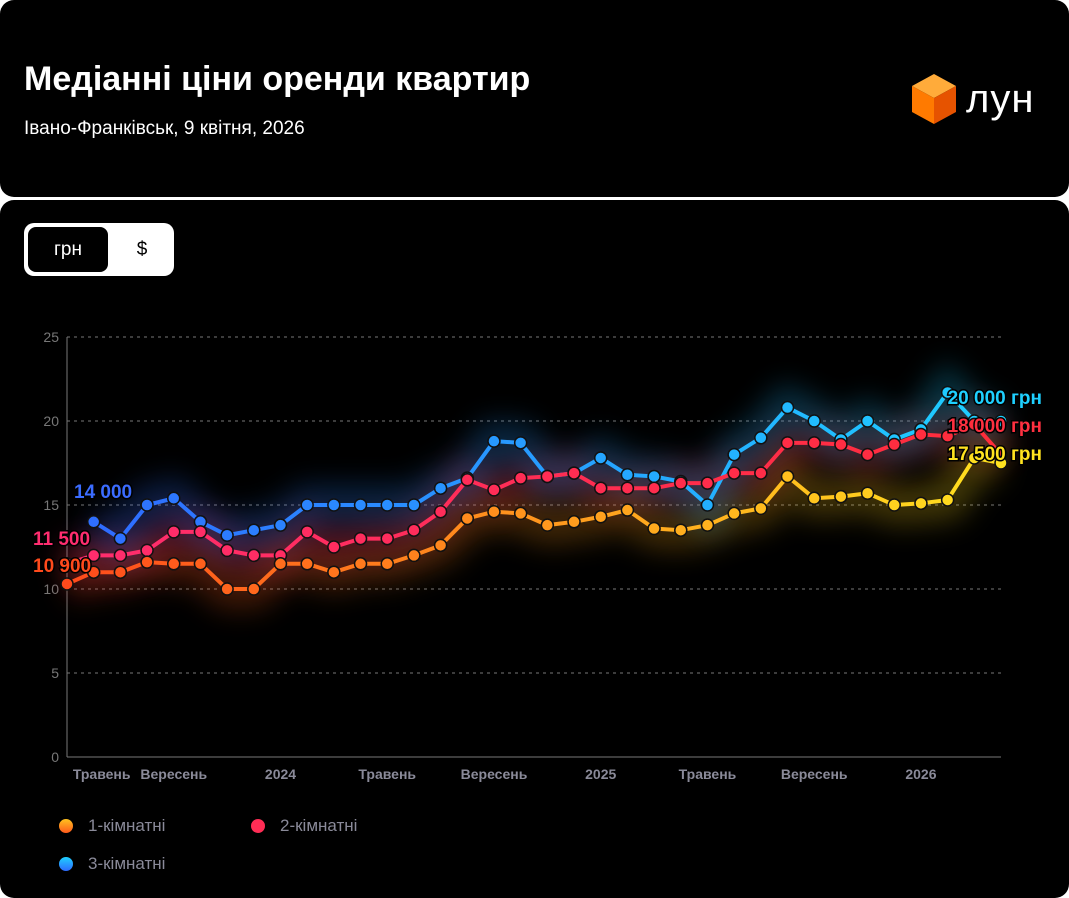 The image size is (1069, 898). I want to click on end-label-3-room: 20 000 грн, so click(995, 398).